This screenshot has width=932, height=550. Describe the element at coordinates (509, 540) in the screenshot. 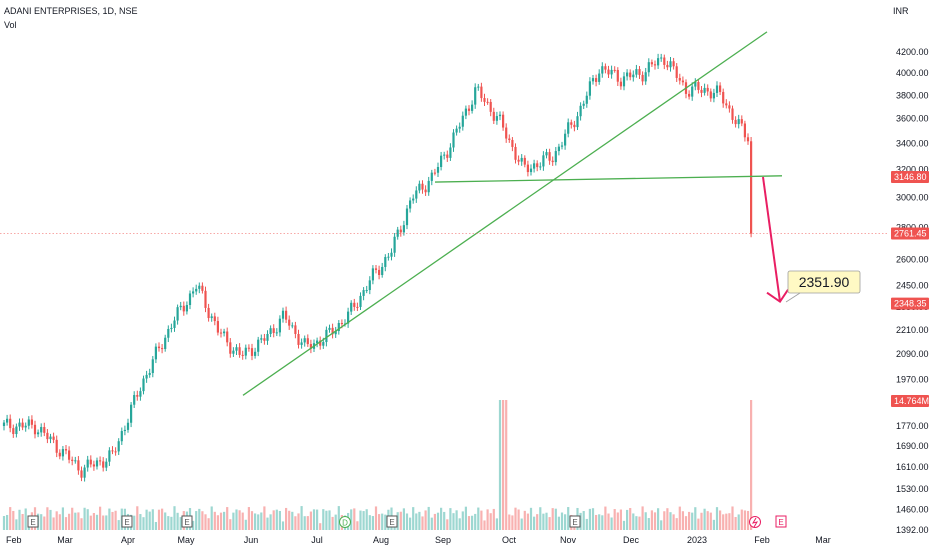

I see `x-tick-label: Oct` at that location.